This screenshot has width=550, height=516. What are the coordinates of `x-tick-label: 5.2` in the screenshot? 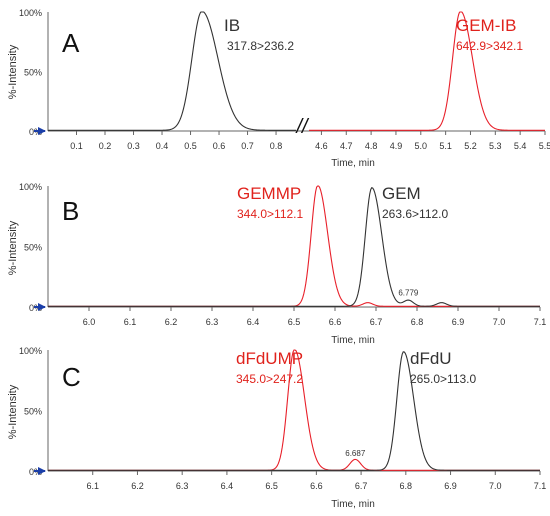 It's located at (470, 146).